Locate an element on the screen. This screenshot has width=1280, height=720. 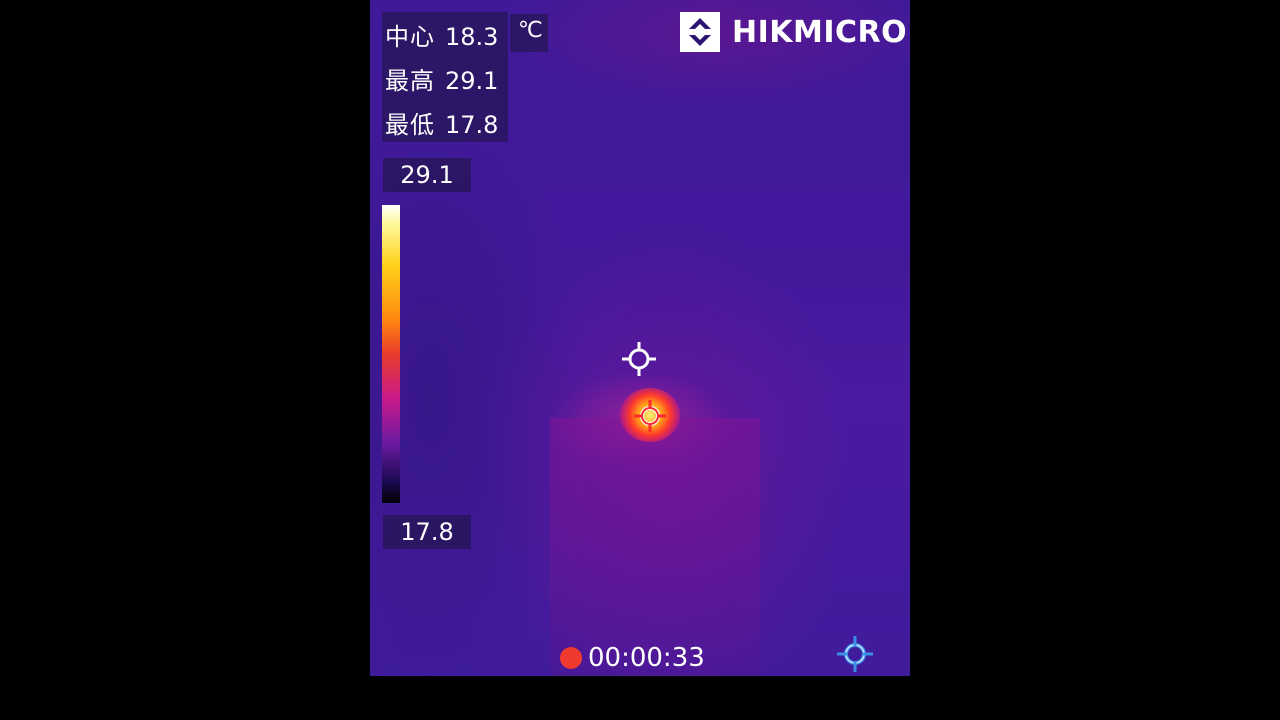
min-temp-label: 最低 is located at coordinates (410, 125).